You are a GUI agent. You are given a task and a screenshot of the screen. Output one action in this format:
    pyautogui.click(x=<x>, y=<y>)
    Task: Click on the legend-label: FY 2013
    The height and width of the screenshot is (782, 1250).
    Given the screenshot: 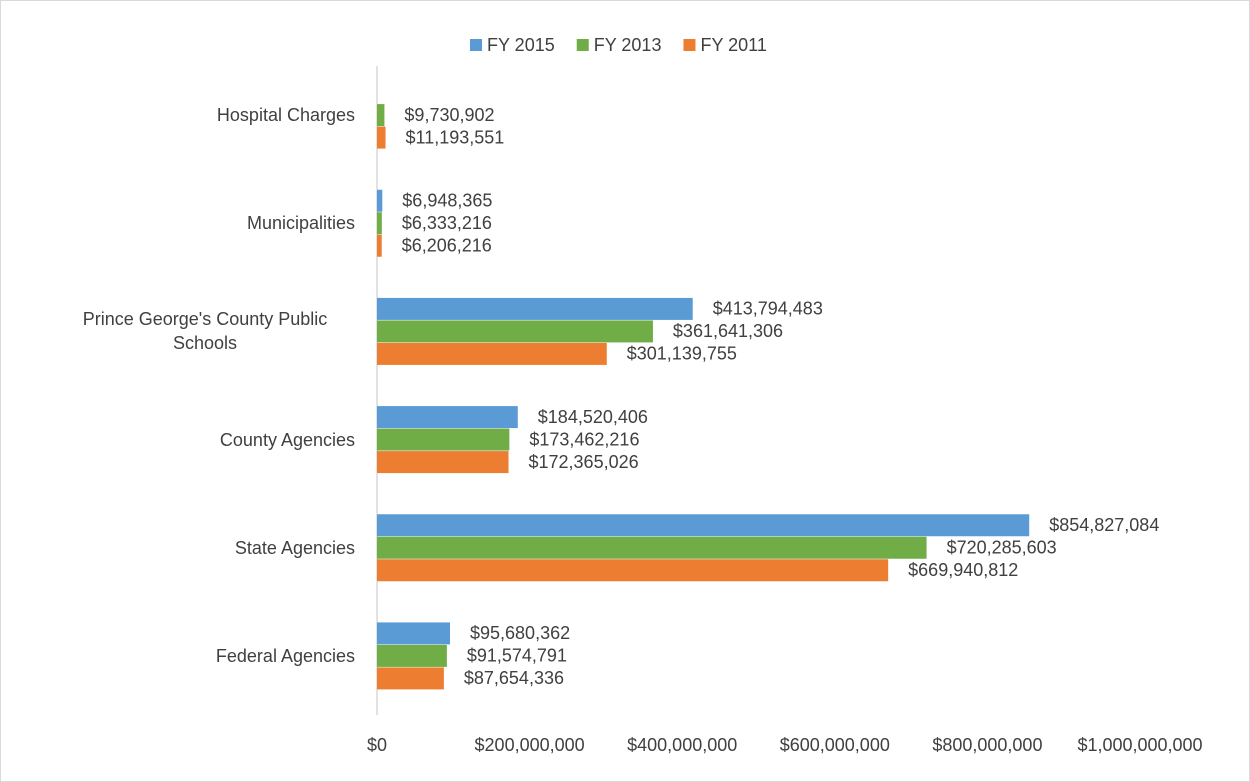 What is the action you would take?
    pyautogui.click(x=628, y=45)
    